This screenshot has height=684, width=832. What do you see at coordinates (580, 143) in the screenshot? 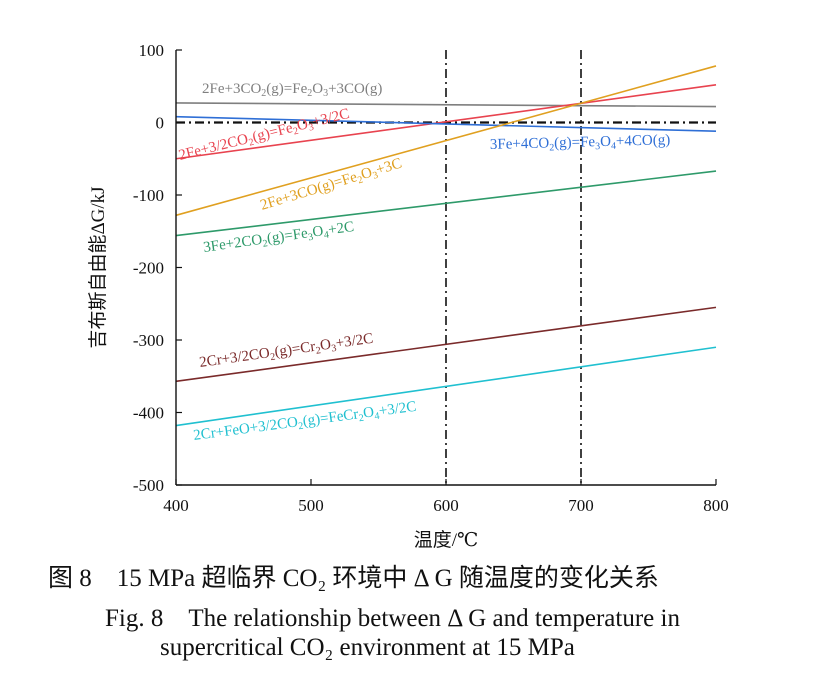
I see `series-label-2: 3Fe+4CO2(g)=Fe3O4+4CO(g)` at bounding box center [580, 143].